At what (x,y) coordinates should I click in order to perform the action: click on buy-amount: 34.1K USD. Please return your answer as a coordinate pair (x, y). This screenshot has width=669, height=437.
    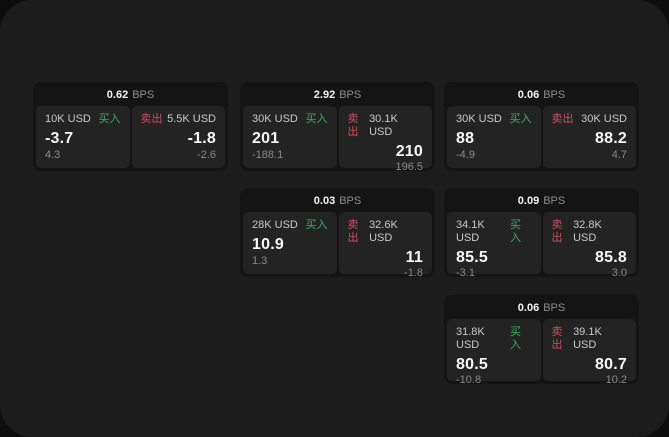
    Looking at the image, I should click on (470, 231).